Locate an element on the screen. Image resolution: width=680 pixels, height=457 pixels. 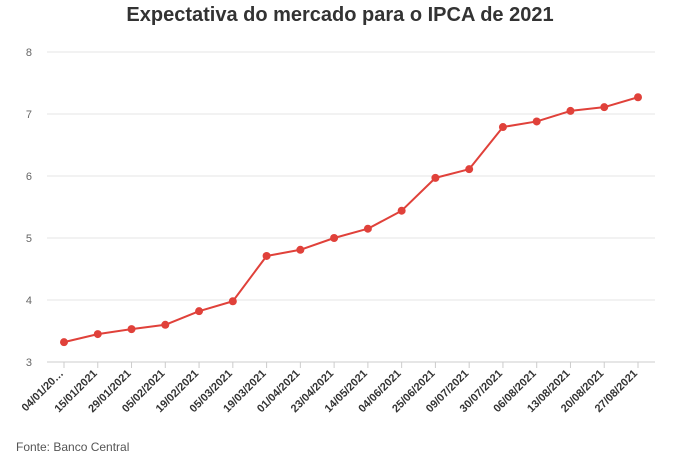
y-tick-label: 4 is located at coordinates (29, 301).